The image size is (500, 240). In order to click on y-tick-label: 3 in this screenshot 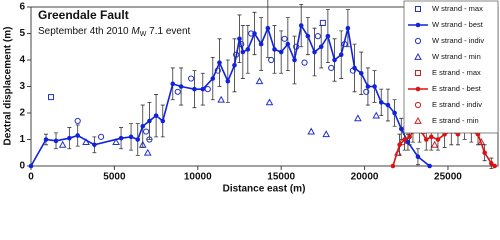, I will do `click(22, 86)`.